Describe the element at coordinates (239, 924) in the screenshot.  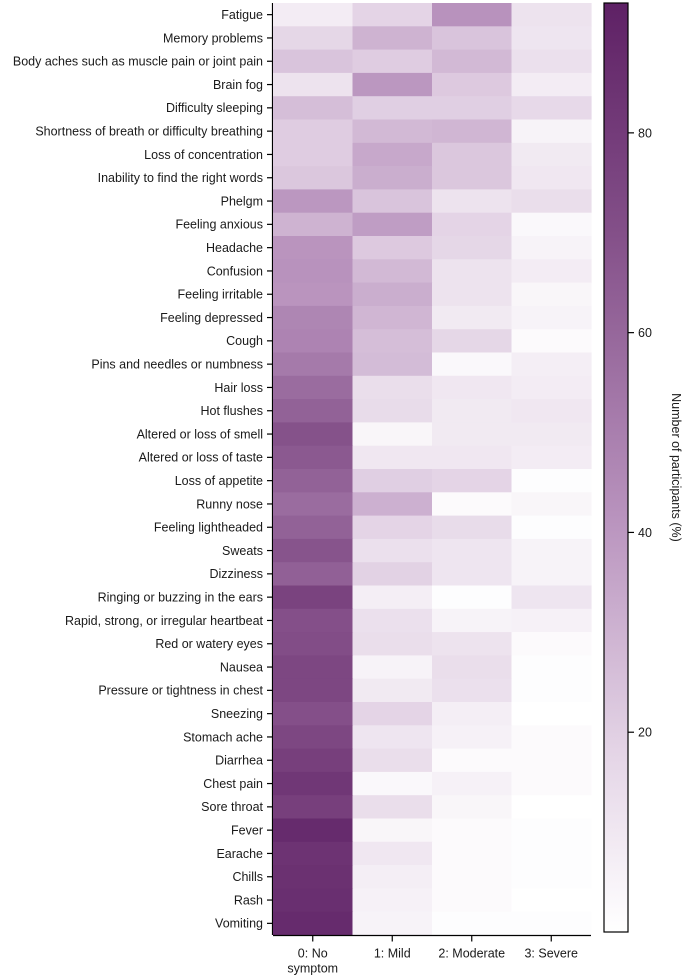
I see `y-tick-label: Vomiting` at that location.